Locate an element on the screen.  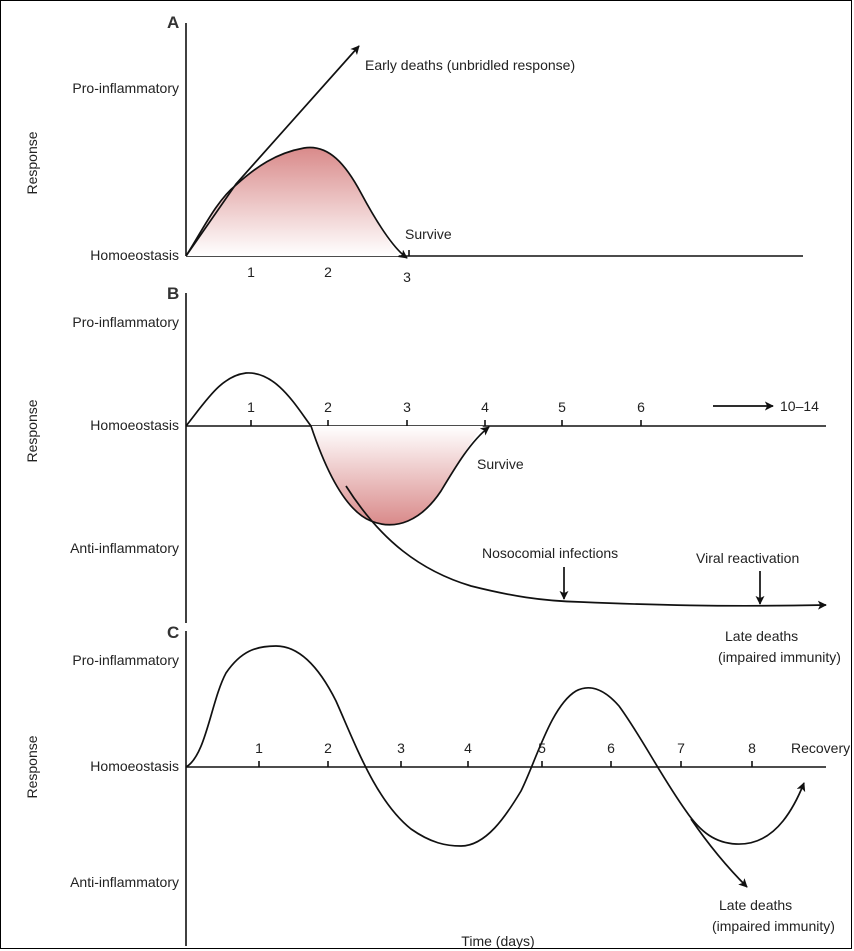
panel-a-letter: A is located at coordinates (173, 22).